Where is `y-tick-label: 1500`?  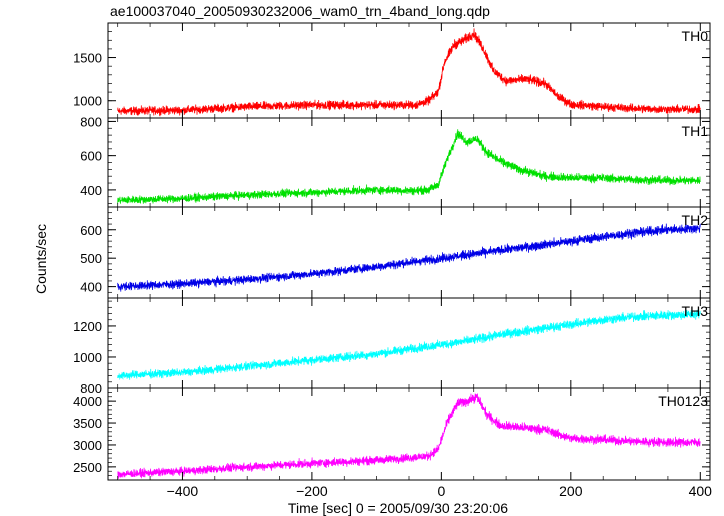 y-tick-label: 1500 is located at coordinates (87, 58).